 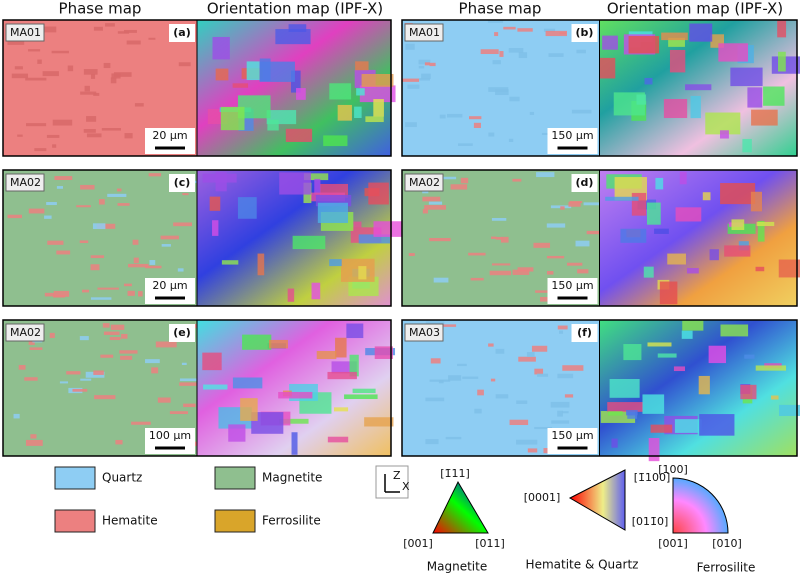 What do you see at coordinates (25, 332) in the screenshot?
I see `sample-box` at bounding box center [25, 332].